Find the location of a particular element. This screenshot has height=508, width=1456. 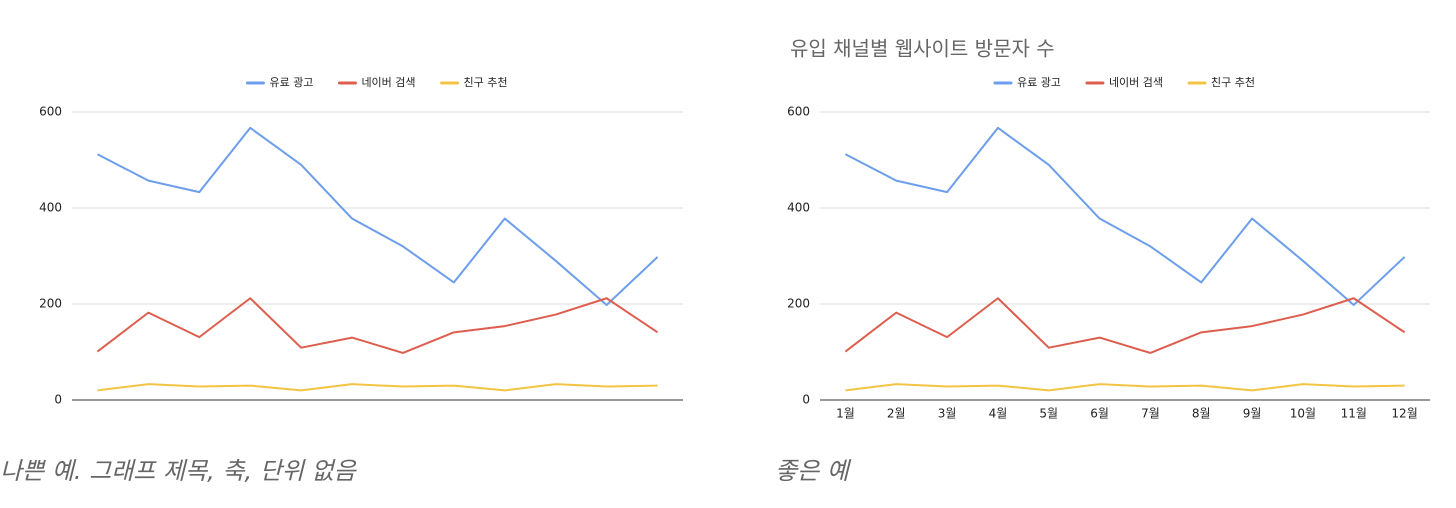

x-tick-label: 3월 is located at coordinates (947, 414).